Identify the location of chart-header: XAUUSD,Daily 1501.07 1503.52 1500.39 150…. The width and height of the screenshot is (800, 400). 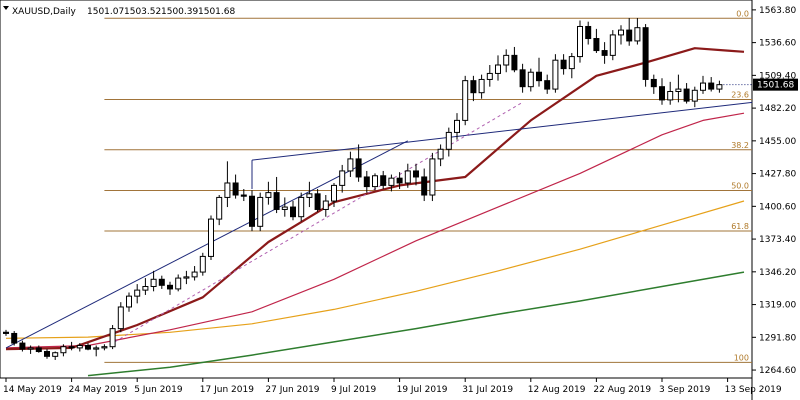
(119, 11).